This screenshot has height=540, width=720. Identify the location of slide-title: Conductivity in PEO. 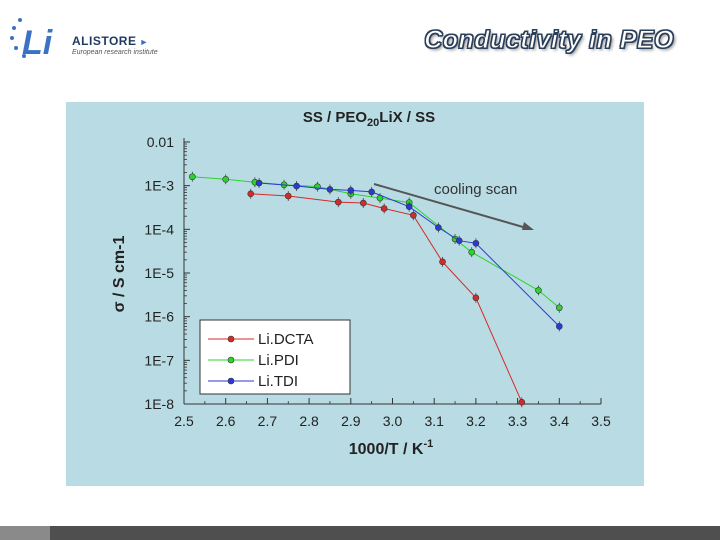
(549, 40).